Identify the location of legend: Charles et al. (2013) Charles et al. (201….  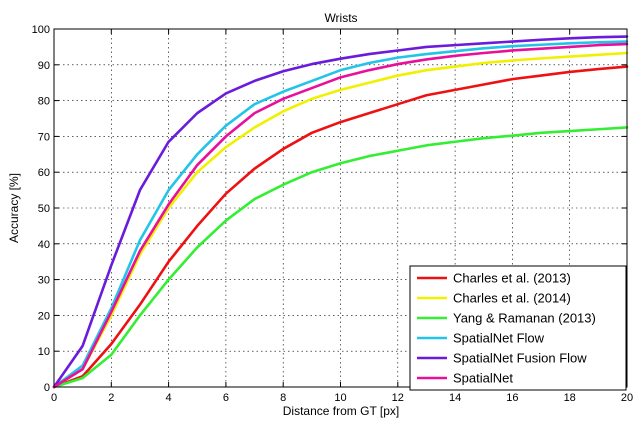
(518, 328).